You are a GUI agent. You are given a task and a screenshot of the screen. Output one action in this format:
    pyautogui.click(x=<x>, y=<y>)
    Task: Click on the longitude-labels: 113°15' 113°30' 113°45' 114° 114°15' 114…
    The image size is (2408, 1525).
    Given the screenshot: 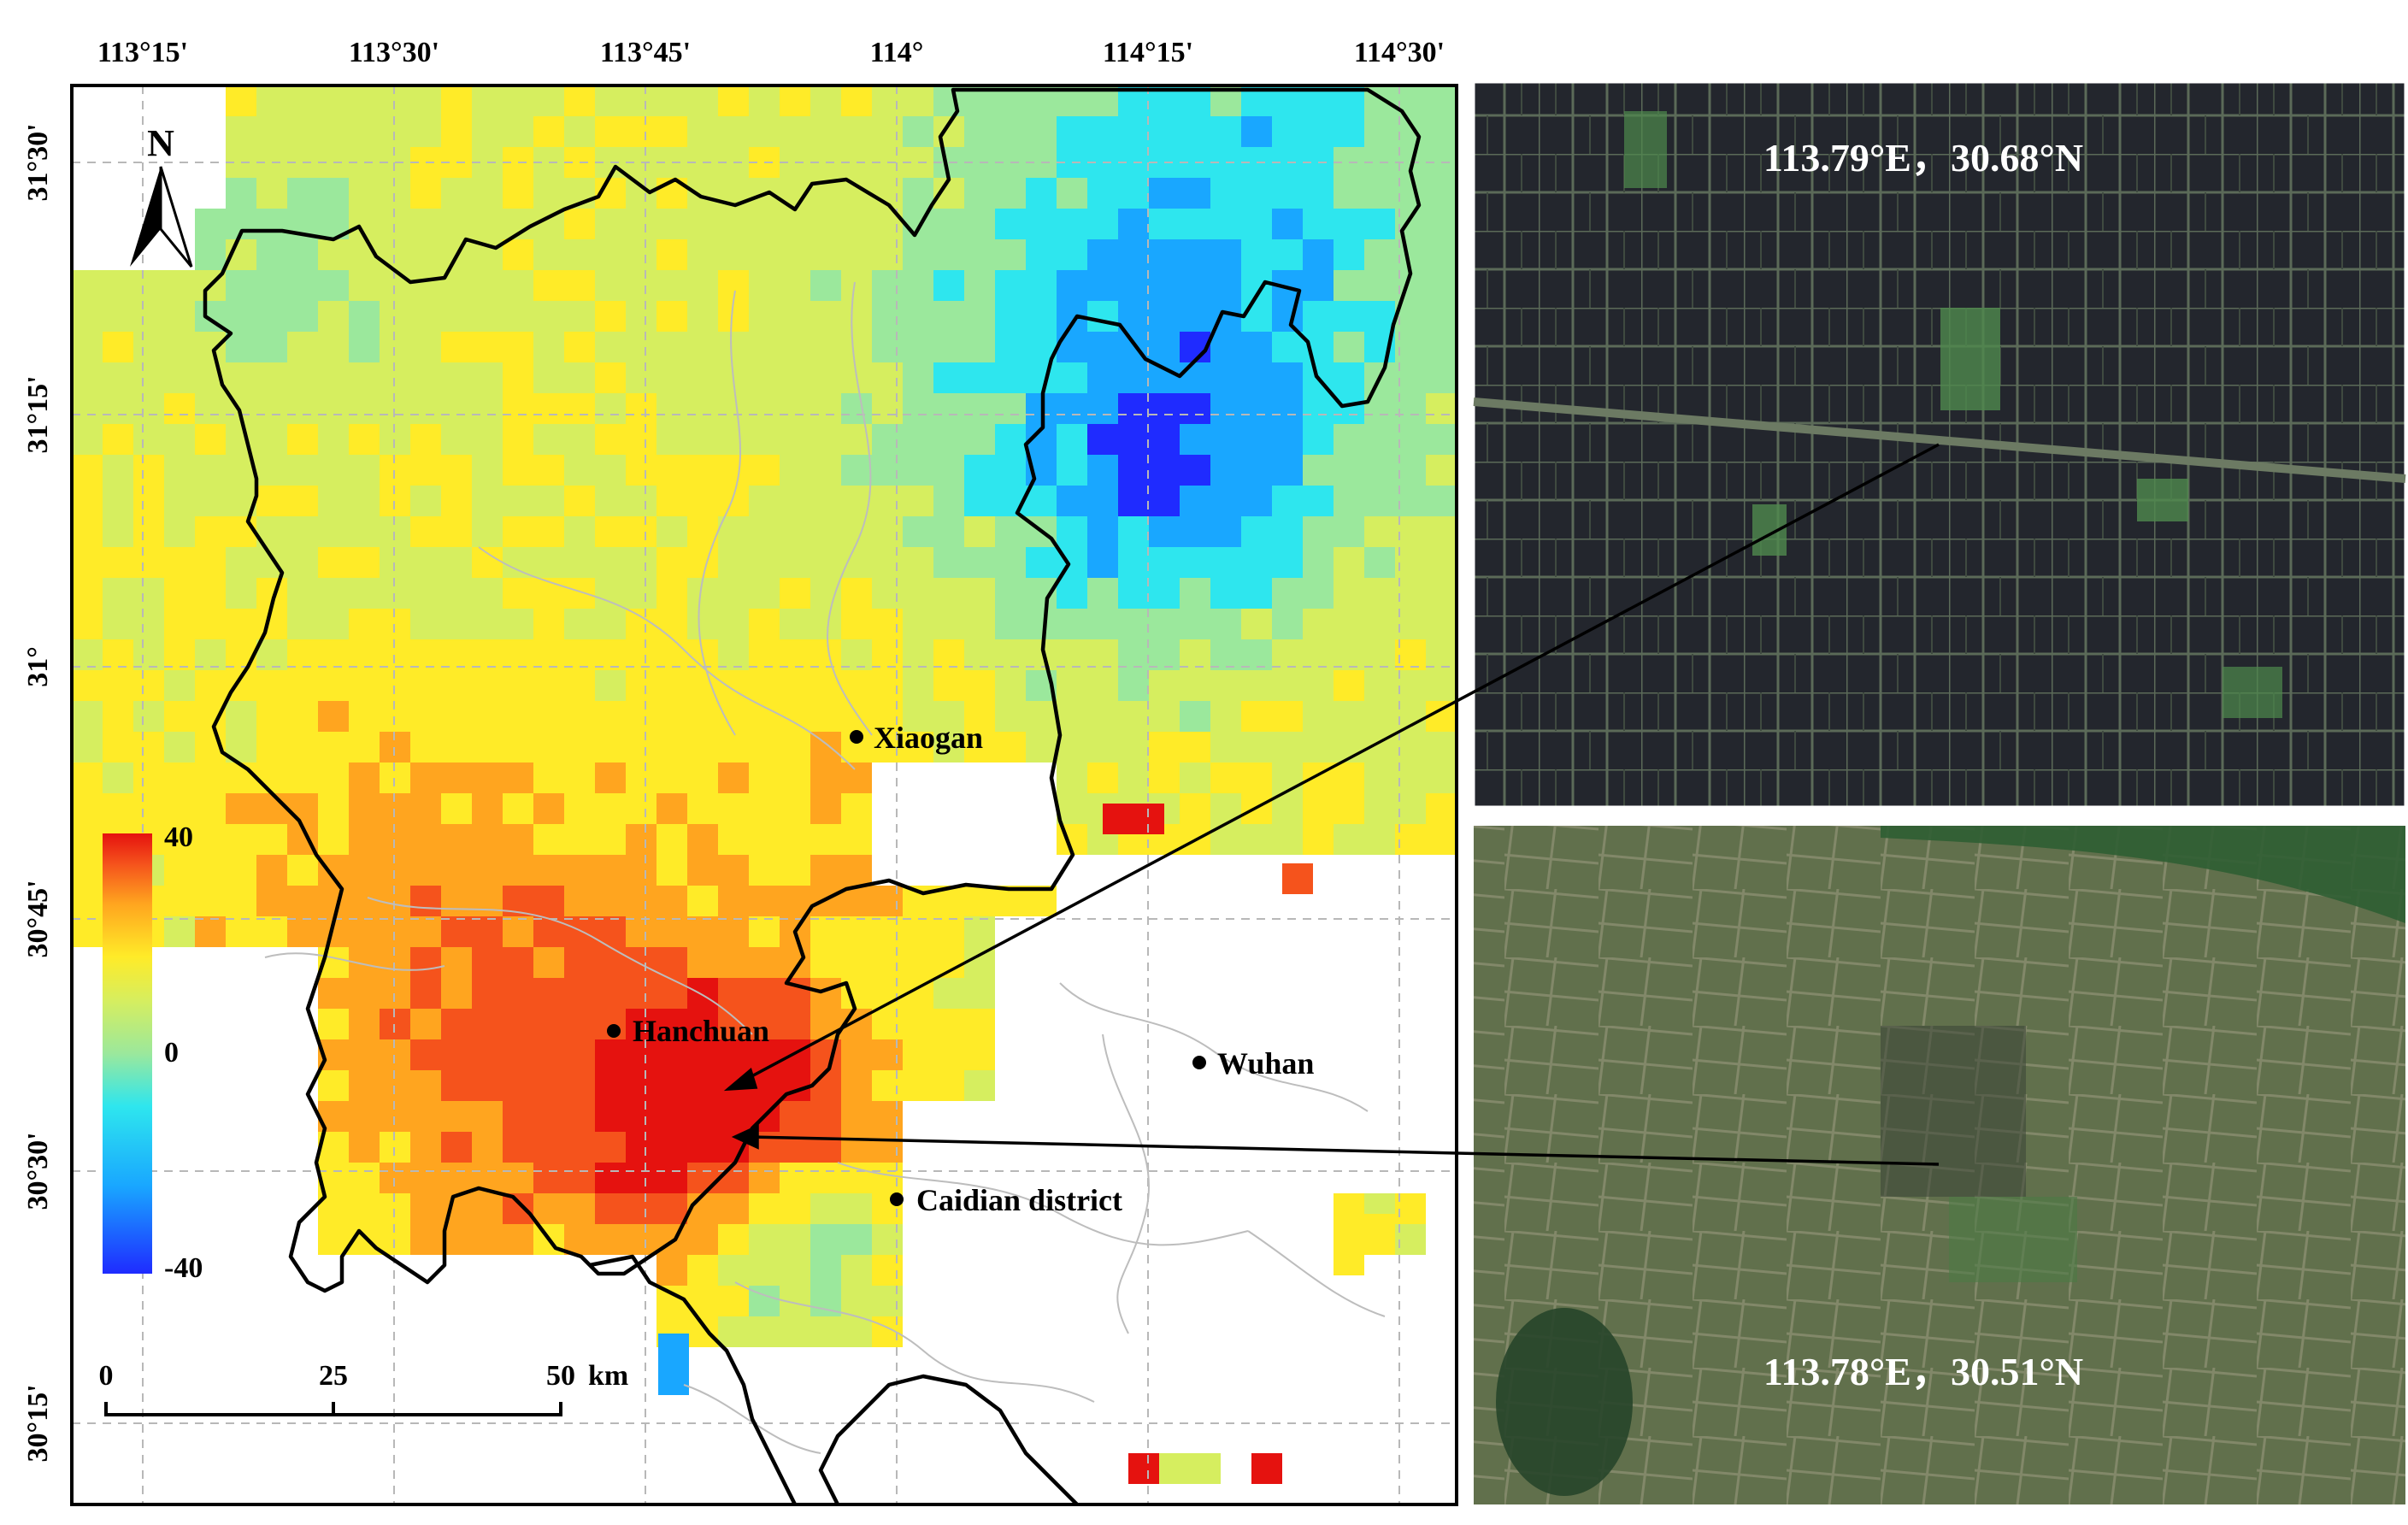 What is the action you would take?
    pyautogui.click(x=771, y=53)
    